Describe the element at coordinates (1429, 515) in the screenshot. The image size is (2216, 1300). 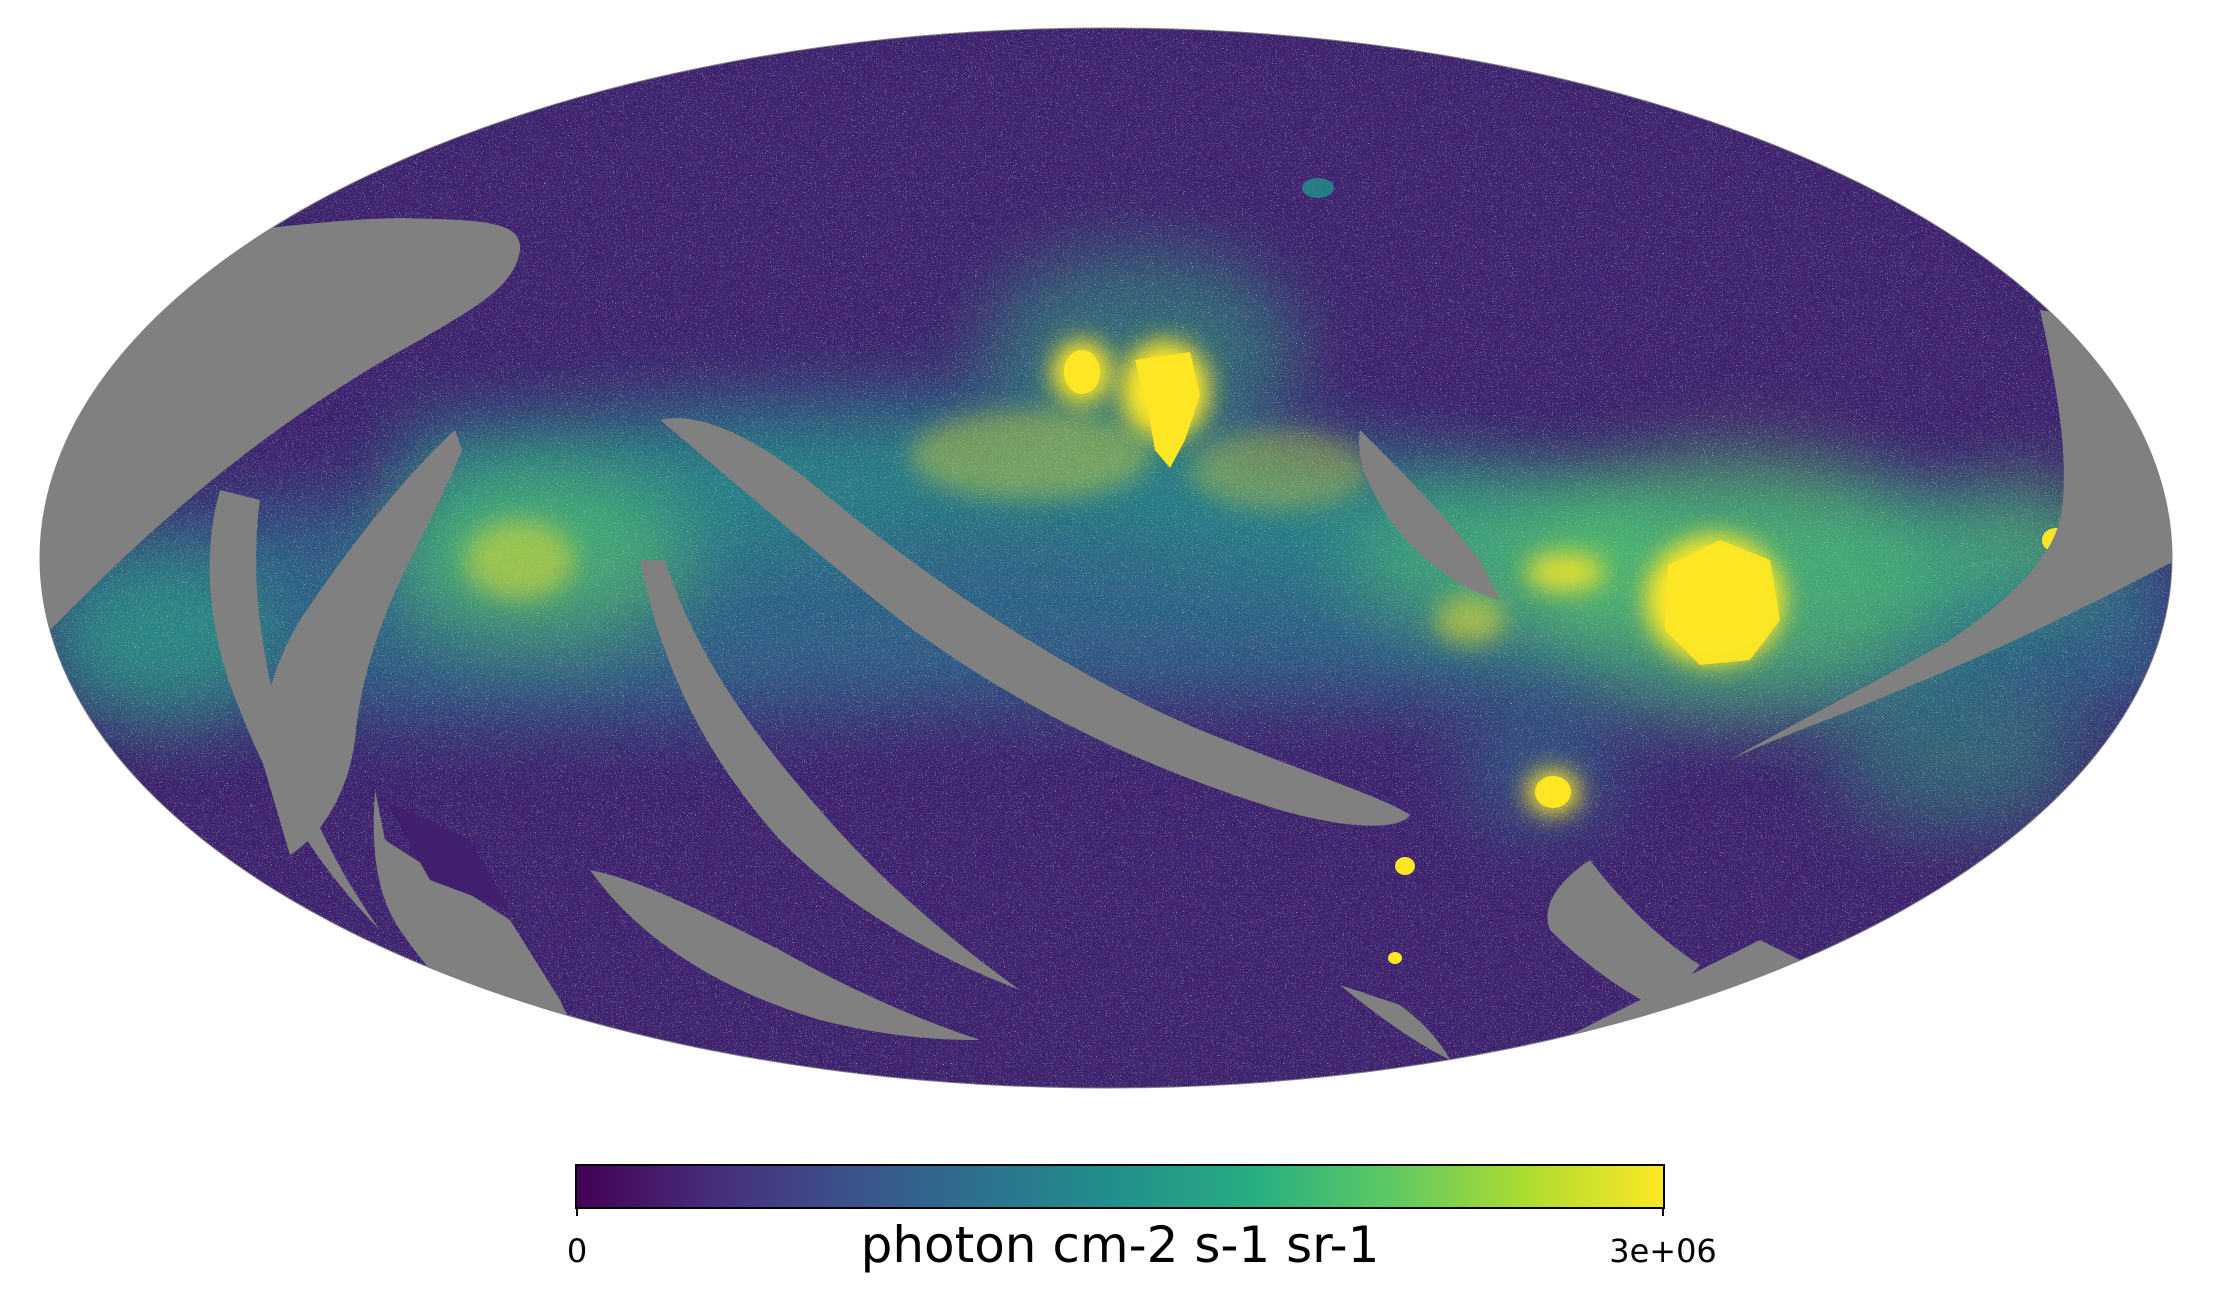
I see `mask-center-wedge` at that location.